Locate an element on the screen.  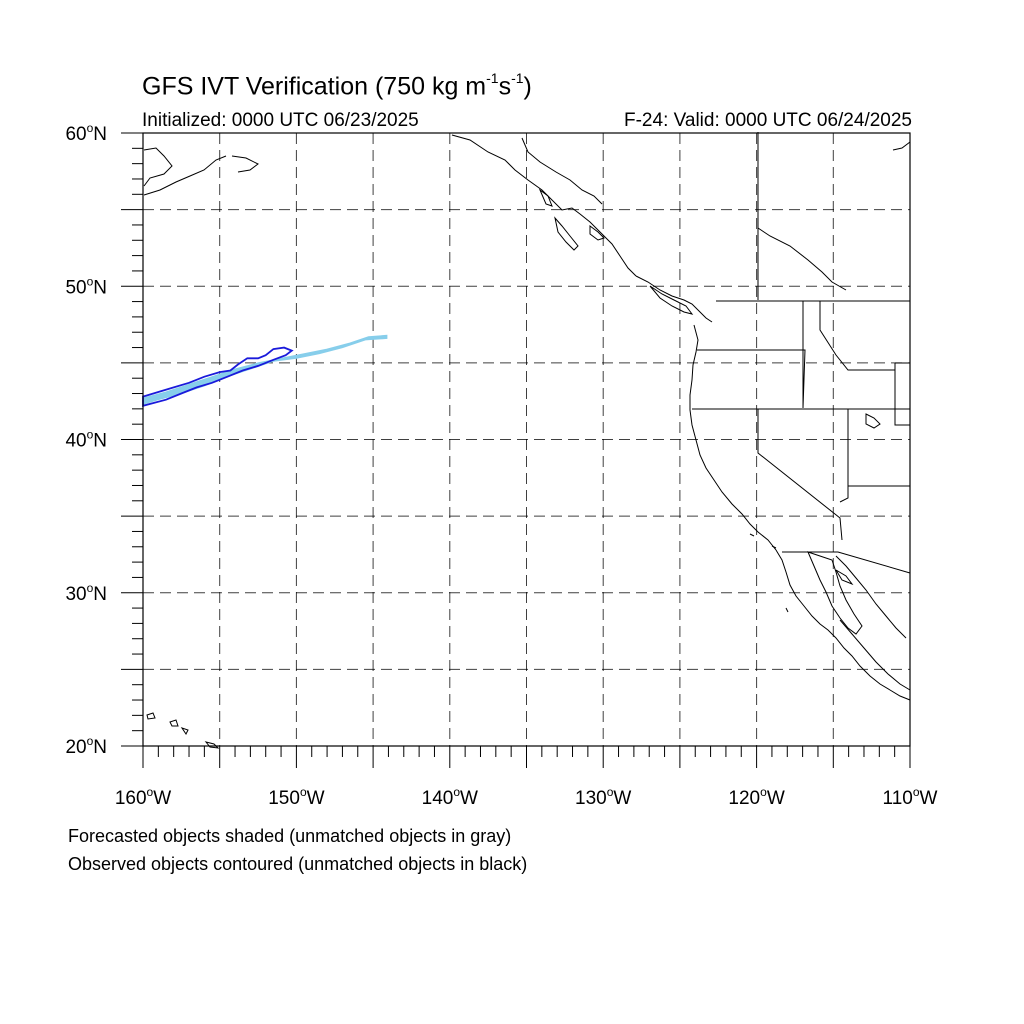
map-title: GFS IVT Verification (750 kg m-1s-1) is located at coordinates (337, 85).